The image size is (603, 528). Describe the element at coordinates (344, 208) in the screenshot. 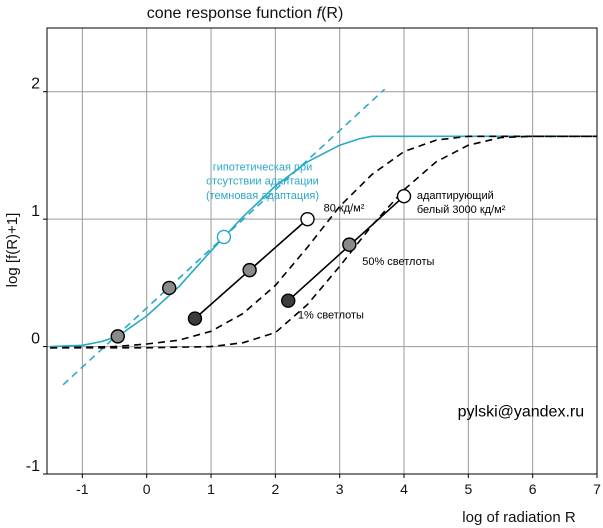

I see `annotation-label: 80 кд/м²` at that location.